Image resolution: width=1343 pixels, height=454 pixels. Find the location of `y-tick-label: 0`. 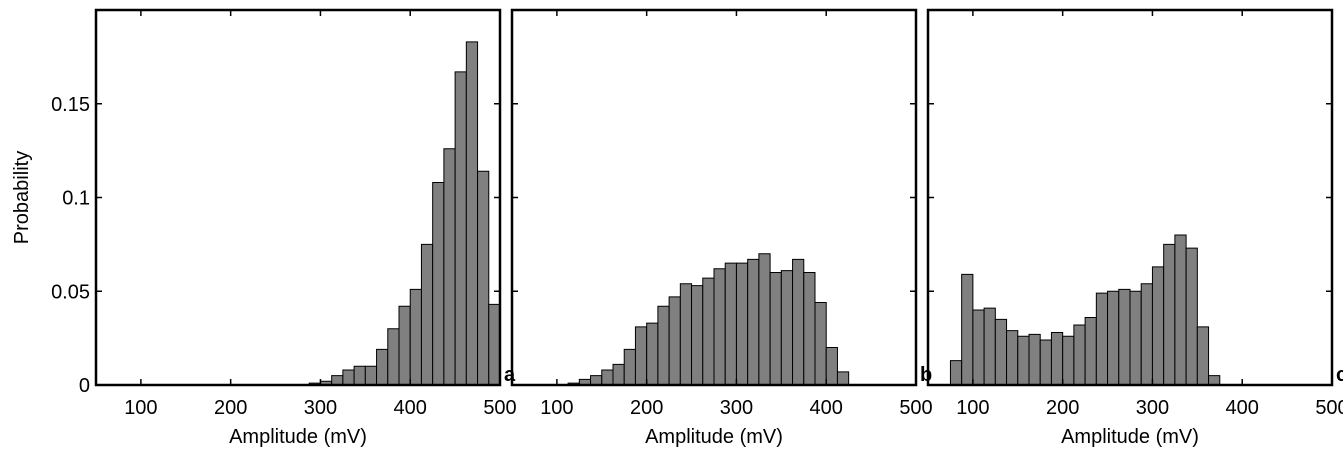

y-tick-label: 0 is located at coordinates (84, 386).